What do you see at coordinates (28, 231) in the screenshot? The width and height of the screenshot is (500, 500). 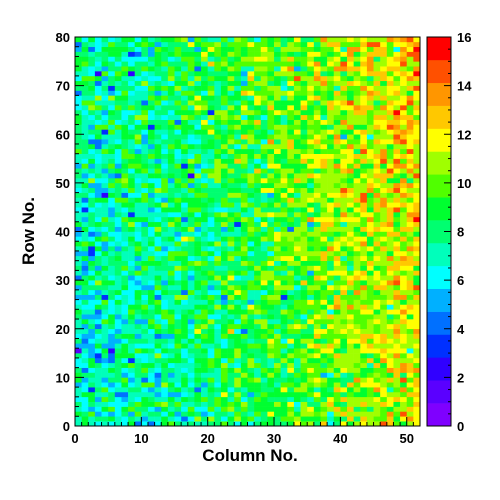 I see `y-axis-title: Row No.` at bounding box center [28, 231].